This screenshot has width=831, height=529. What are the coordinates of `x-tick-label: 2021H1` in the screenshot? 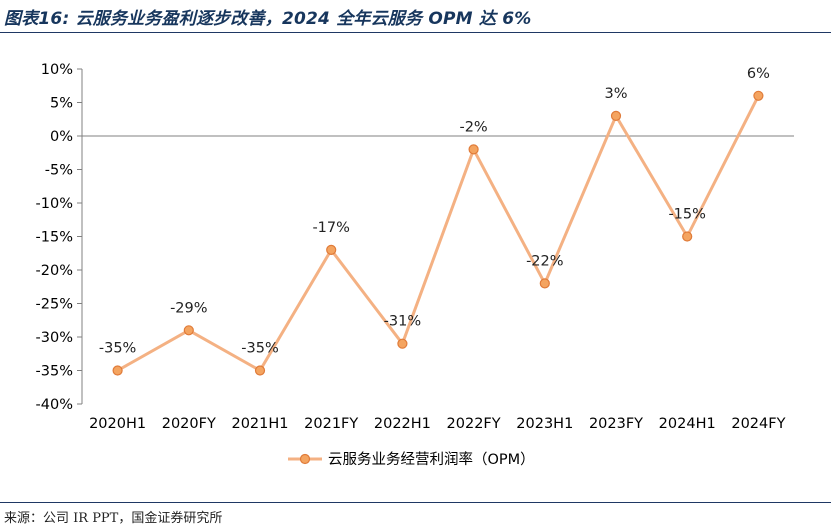 It's located at (259, 424).